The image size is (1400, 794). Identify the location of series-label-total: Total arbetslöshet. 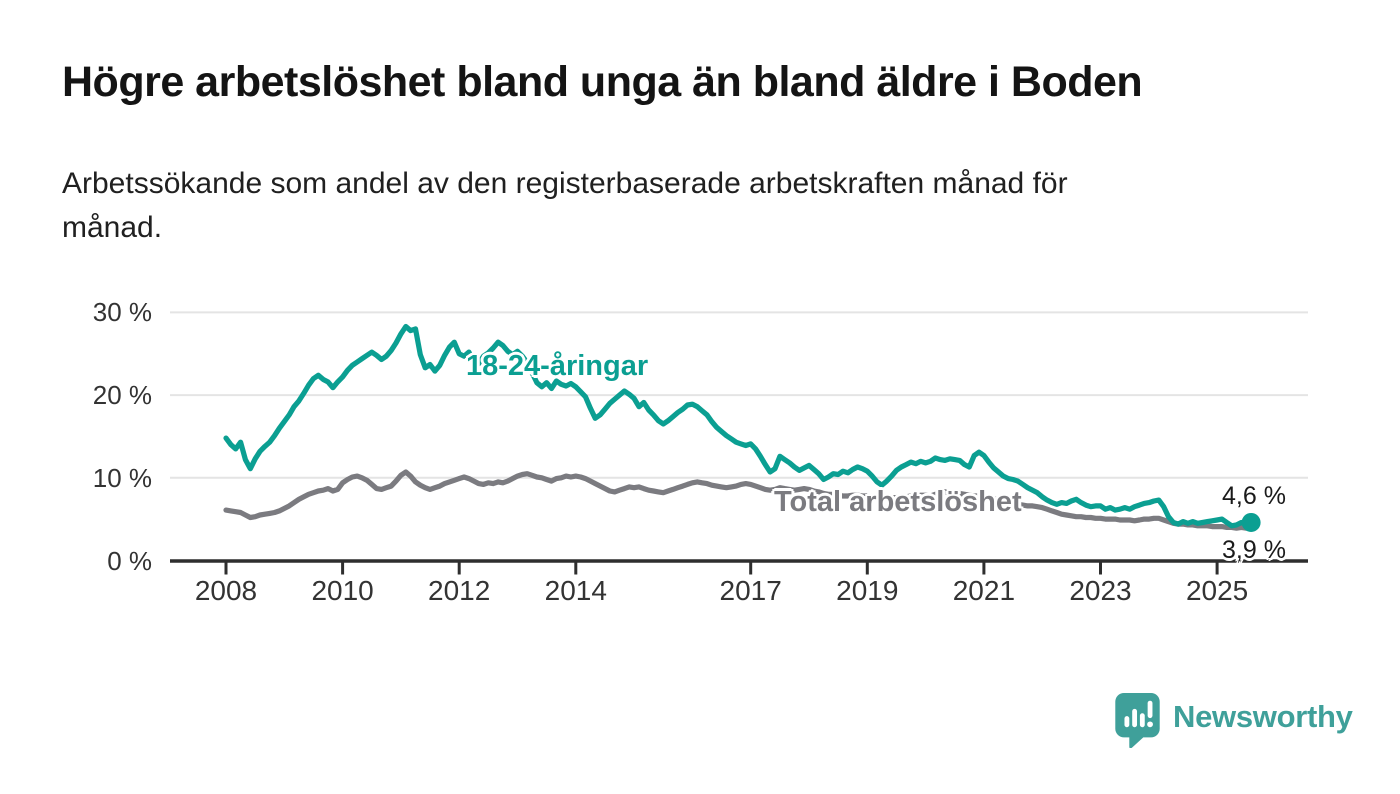
(898, 502).